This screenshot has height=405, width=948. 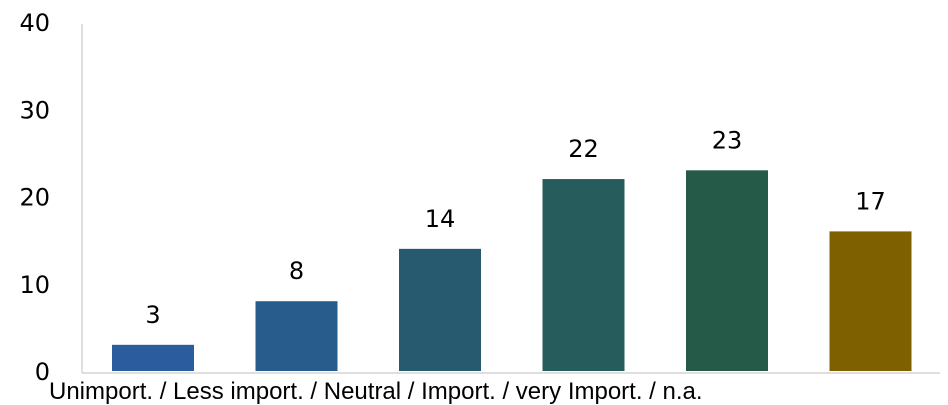 I want to click on bar-very-import, so click(x=727, y=270).